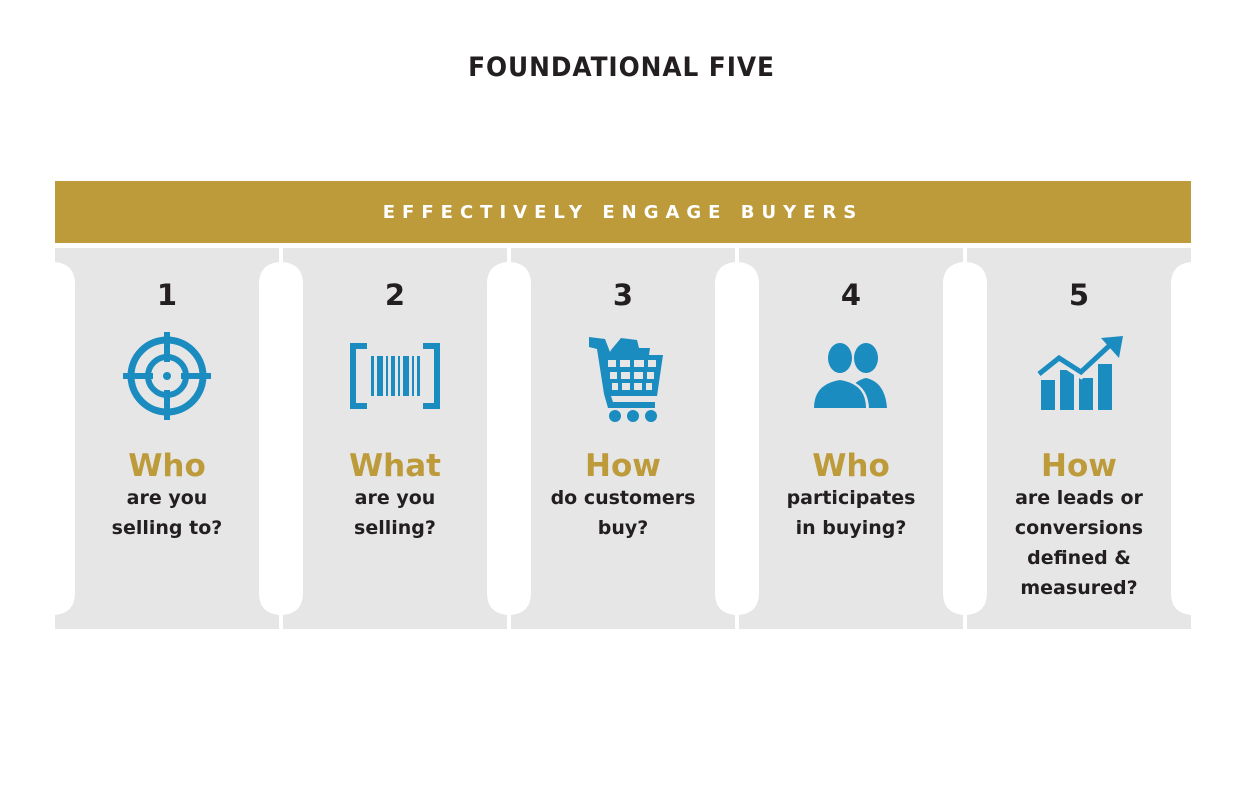 This screenshot has height=811, width=1243. What do you see at coordinates (394, 466) in the screenshot?
I see `pillar-heading: What` at bounding box center [394, 466].